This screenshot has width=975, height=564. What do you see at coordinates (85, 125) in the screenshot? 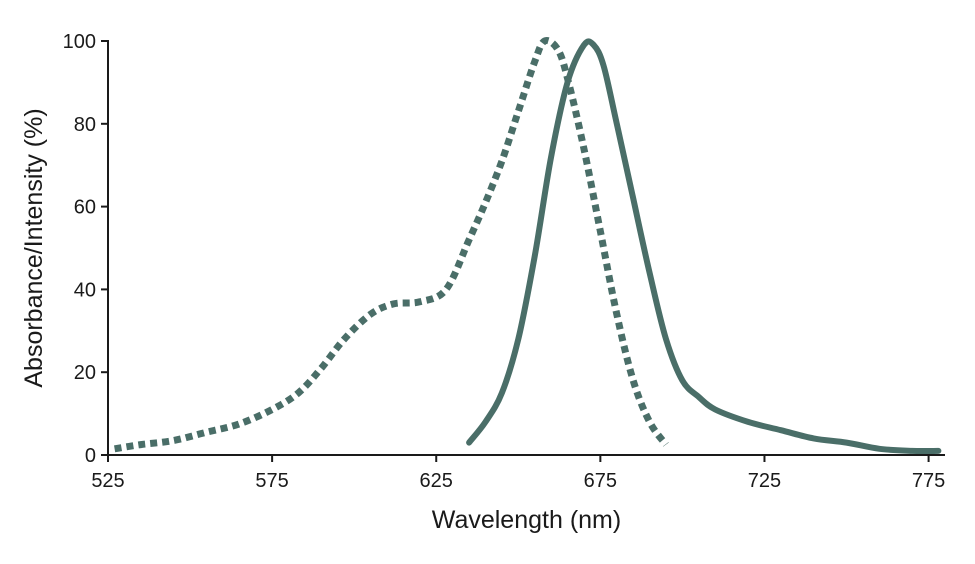
I see `y-tick-label: 80` at bounding box center [85, 125].